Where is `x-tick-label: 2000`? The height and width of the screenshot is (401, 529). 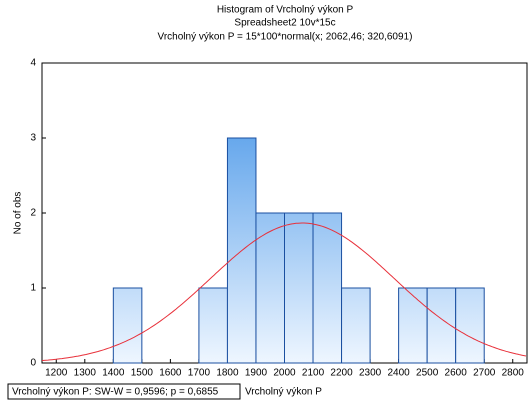
x-tick-label: 2000 is located at coordinates (284, 373).